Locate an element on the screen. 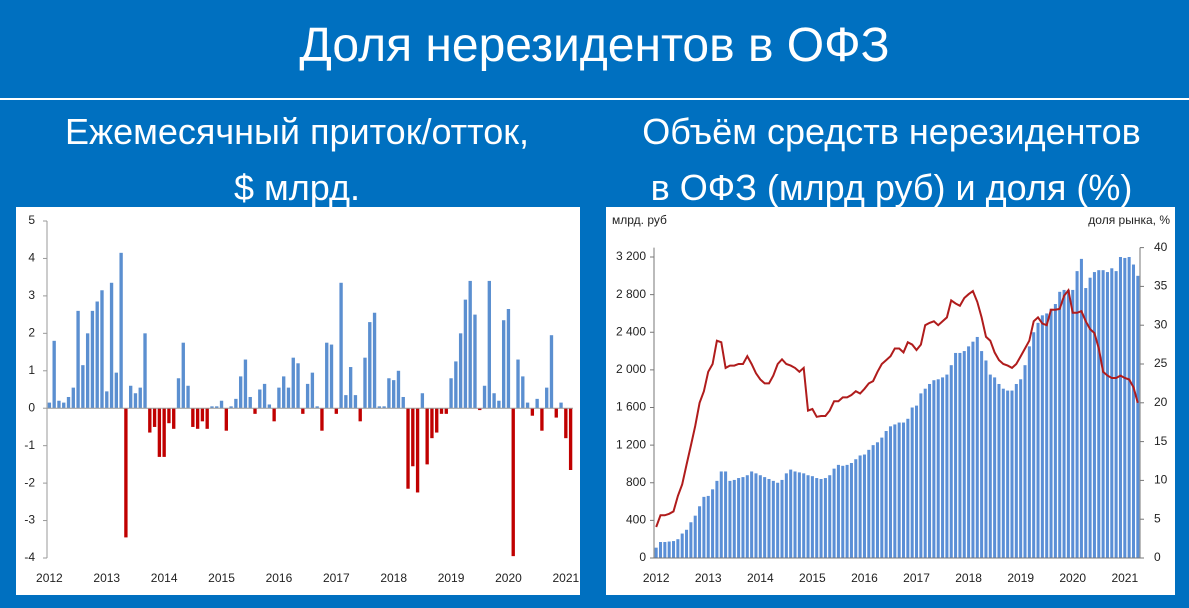 This screenshot has width=1189, height=608. x-tick-label: 2015 is located at coordinates (812, 578).